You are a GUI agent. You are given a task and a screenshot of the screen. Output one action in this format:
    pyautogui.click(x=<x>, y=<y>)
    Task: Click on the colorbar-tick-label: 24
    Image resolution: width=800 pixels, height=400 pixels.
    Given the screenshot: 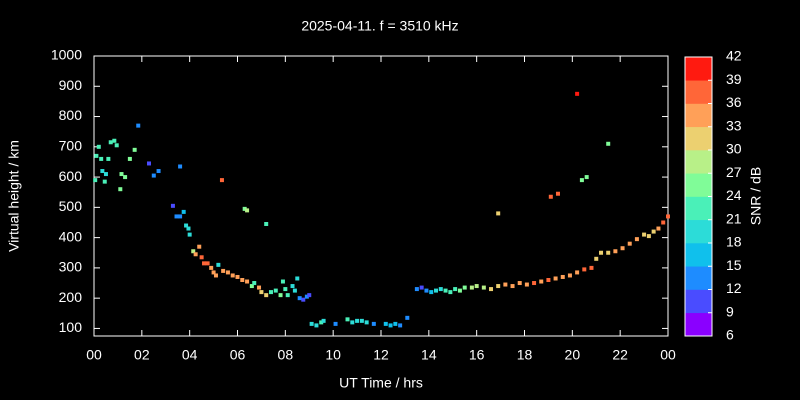 What is the action you would take?
    pyautogui.click(x=734, y=195)
    